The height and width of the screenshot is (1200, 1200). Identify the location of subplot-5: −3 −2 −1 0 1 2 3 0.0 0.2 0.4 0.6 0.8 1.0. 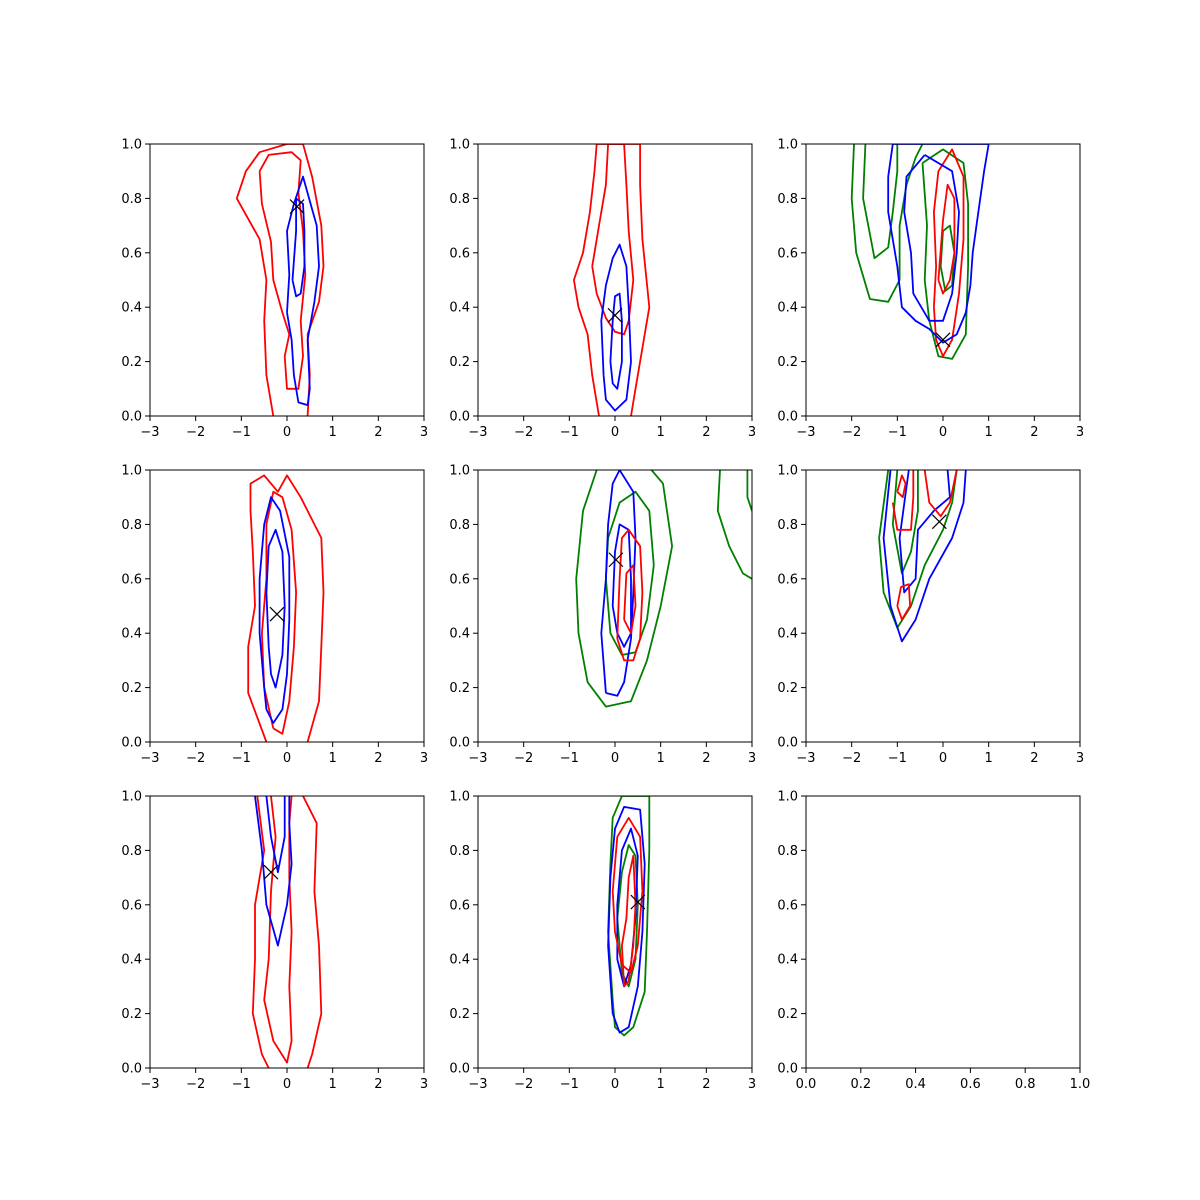
(602, 615).